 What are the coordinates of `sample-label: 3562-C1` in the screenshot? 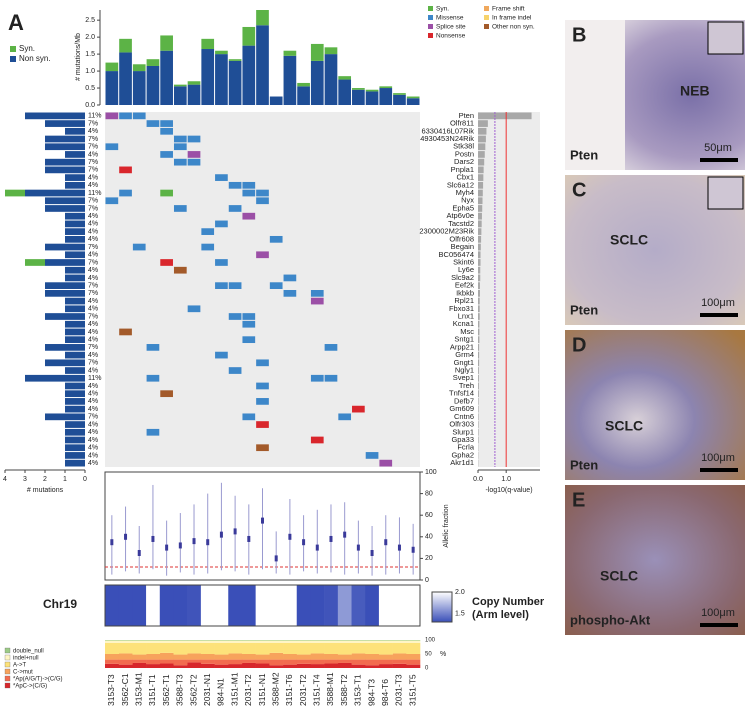 It's located at (125, 689).